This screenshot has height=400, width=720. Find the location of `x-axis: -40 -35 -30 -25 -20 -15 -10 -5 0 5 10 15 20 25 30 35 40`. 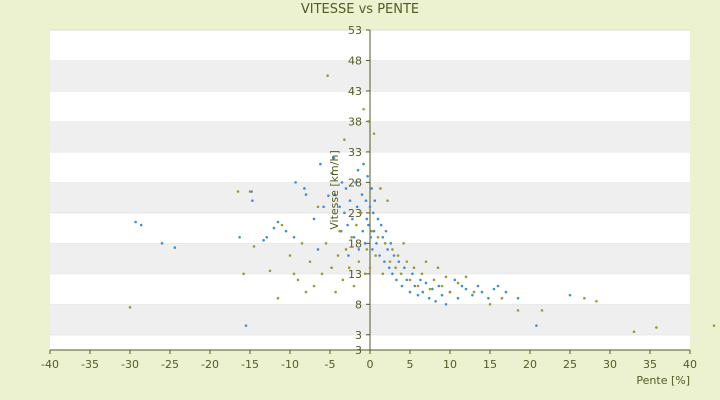

x-axis: -40 -35 -30 -25 -20 -15 -10 -5 0 5 10 15 20 25 30 35 40 is located at coordinates (369, 360).